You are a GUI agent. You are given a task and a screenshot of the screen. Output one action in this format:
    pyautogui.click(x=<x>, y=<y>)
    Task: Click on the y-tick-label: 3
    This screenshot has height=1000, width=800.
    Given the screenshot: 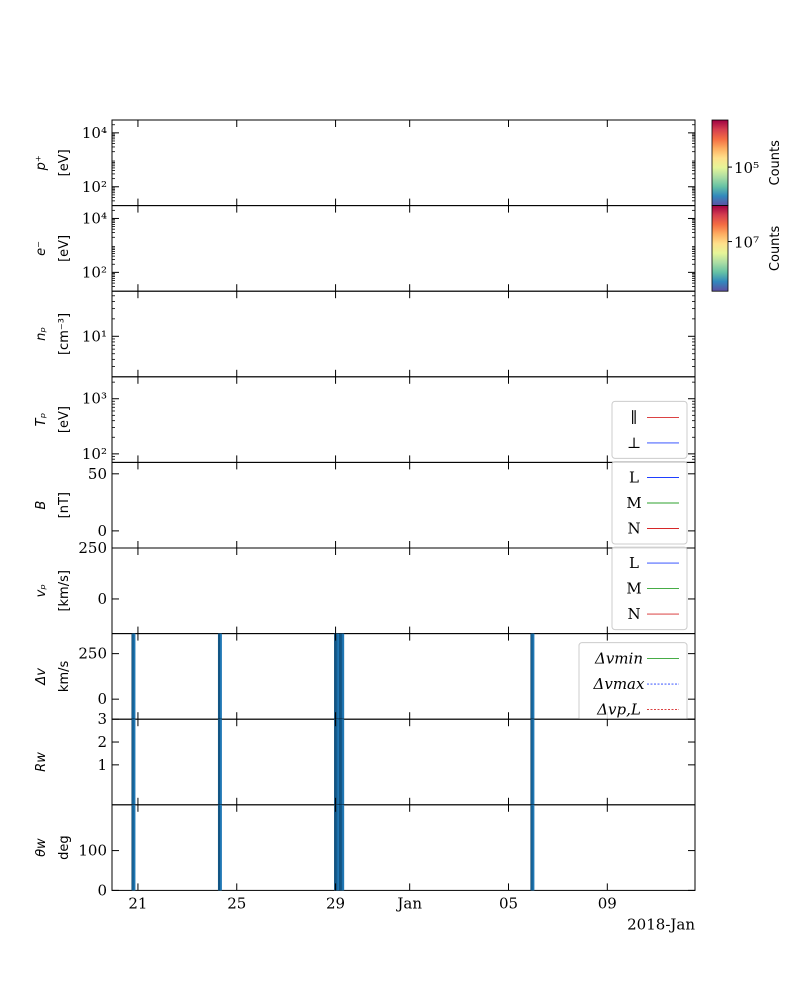 What is the action you would take?
    pyautogui.click(x=102, y=719)
    